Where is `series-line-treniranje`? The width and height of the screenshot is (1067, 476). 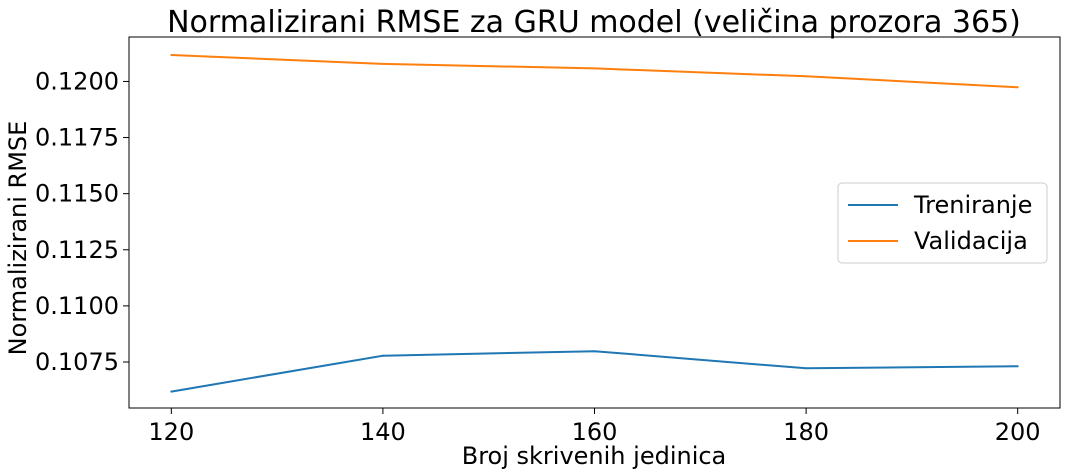 series-line-treniranje is located at coordinates (594, 371).